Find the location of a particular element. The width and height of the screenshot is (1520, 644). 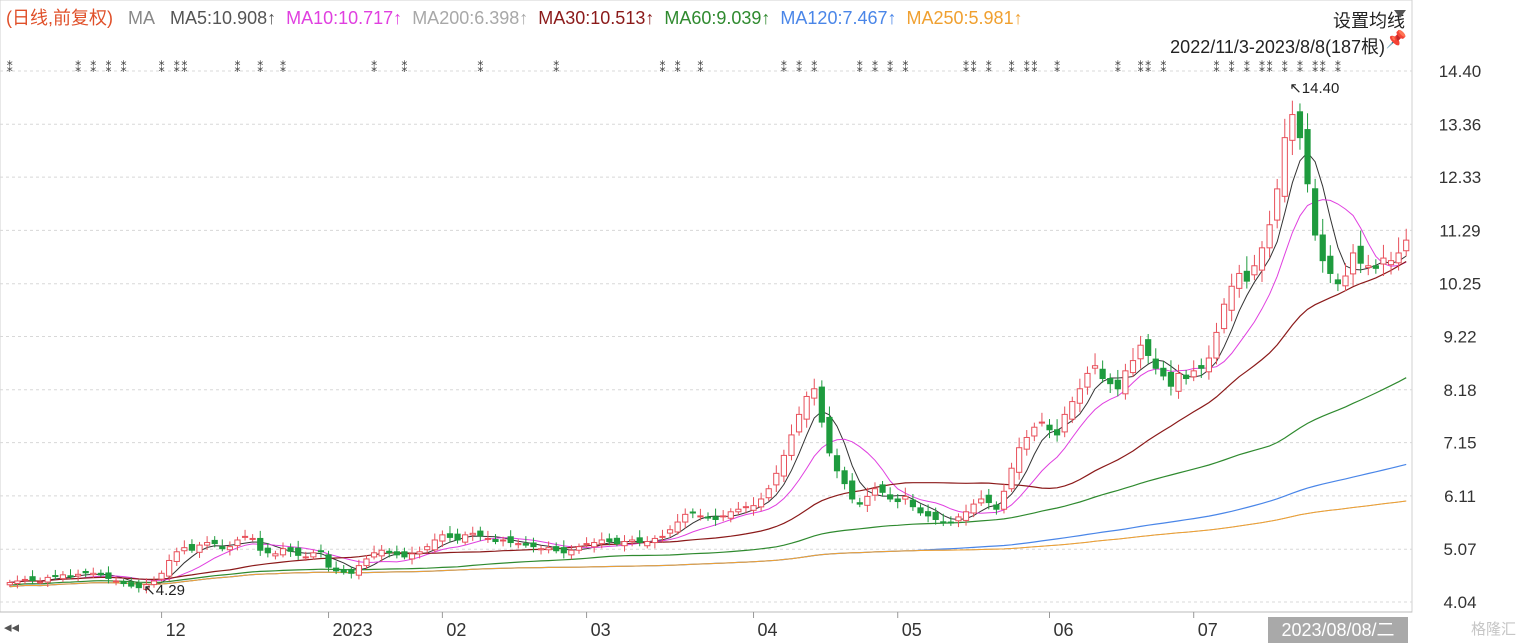

y-tick-label: 7.15 is located at coordinates (1459, 443).